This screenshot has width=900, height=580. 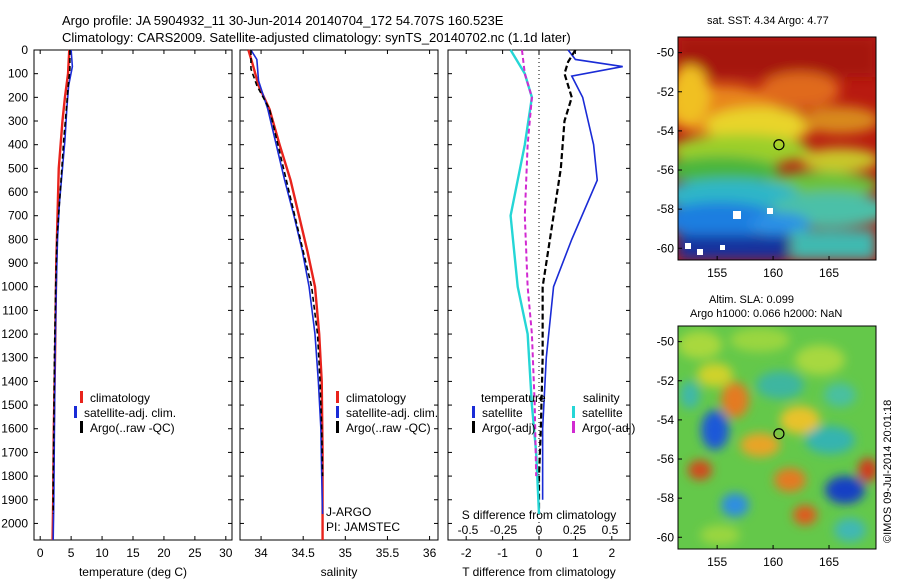 I want to click on x-tick-label: -1, so click(x=502, y=553).